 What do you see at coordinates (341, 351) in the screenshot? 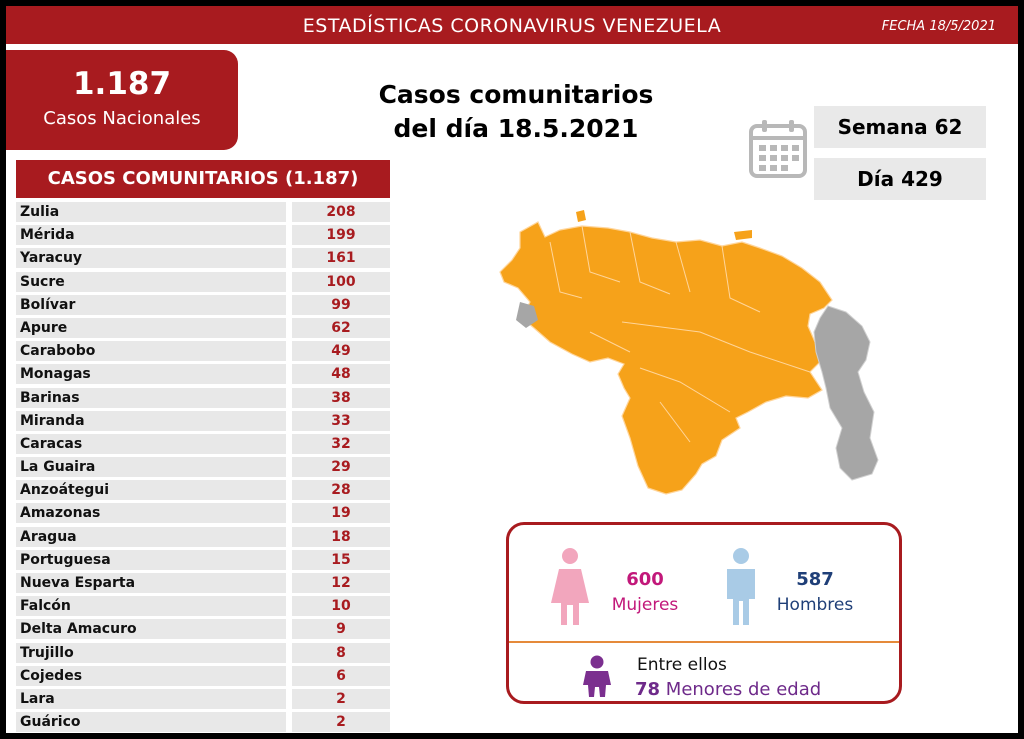
I see `state-cases: 49` at bounding box center [341, 351].